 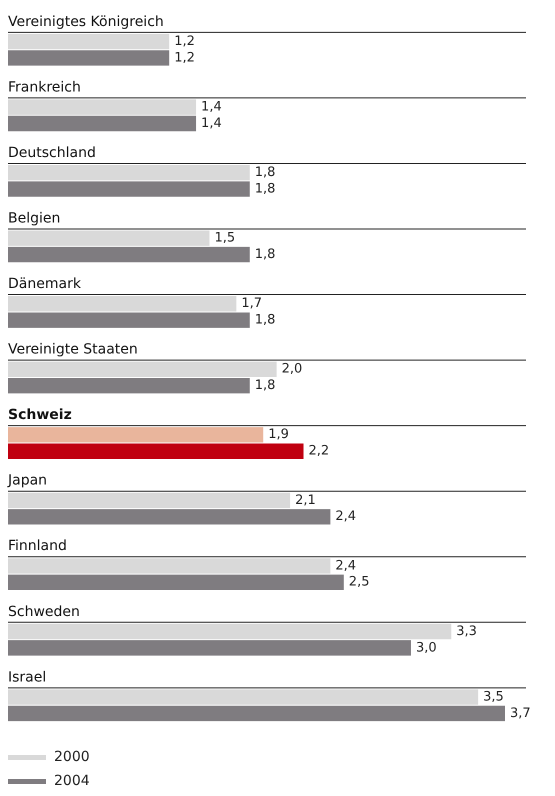 I want to click on legend-label: 2004, so click(x=72, y=781).